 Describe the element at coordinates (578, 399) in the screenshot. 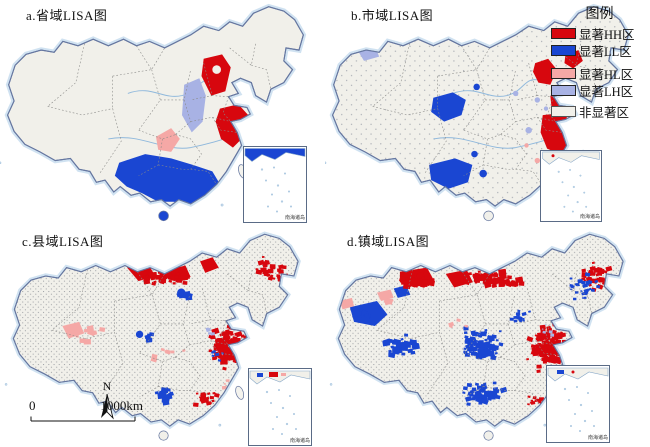

I see `inset-map-d` at that location.